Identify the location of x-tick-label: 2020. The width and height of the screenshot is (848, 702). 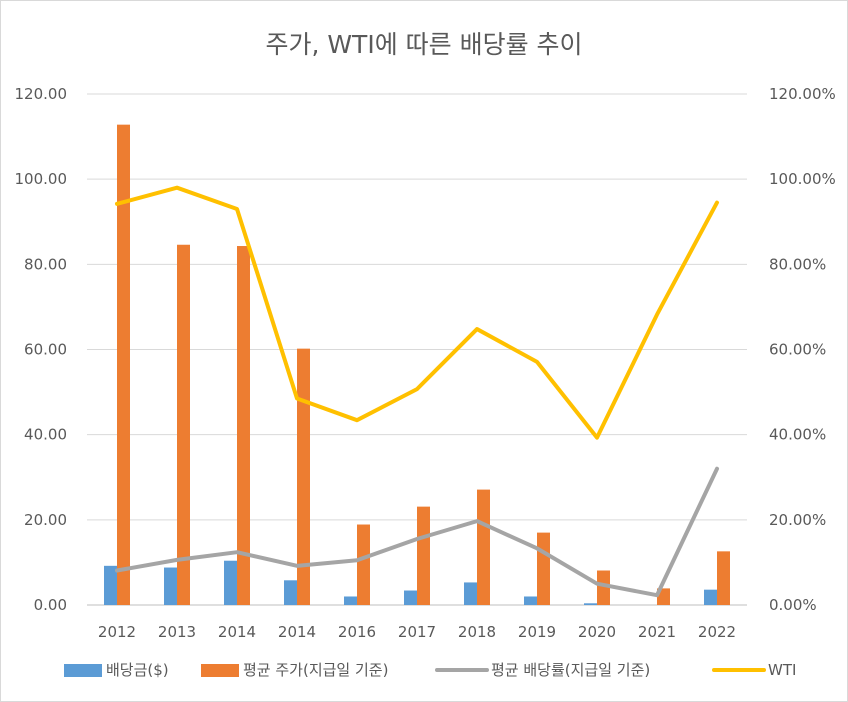
(597, 632).